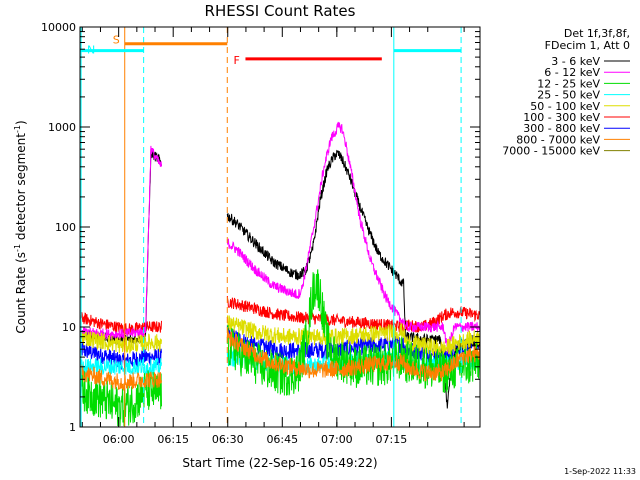  Describe the element at coordinates (21, 293) in the screenshot. I see `y-axis-label-part: Count Rate (s` at that location.